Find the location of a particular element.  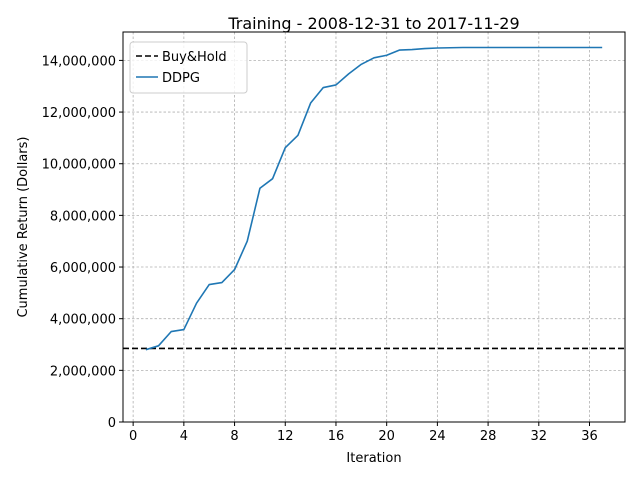

y-tick-label: 8,000,000 is located at coordinates (83, 216).